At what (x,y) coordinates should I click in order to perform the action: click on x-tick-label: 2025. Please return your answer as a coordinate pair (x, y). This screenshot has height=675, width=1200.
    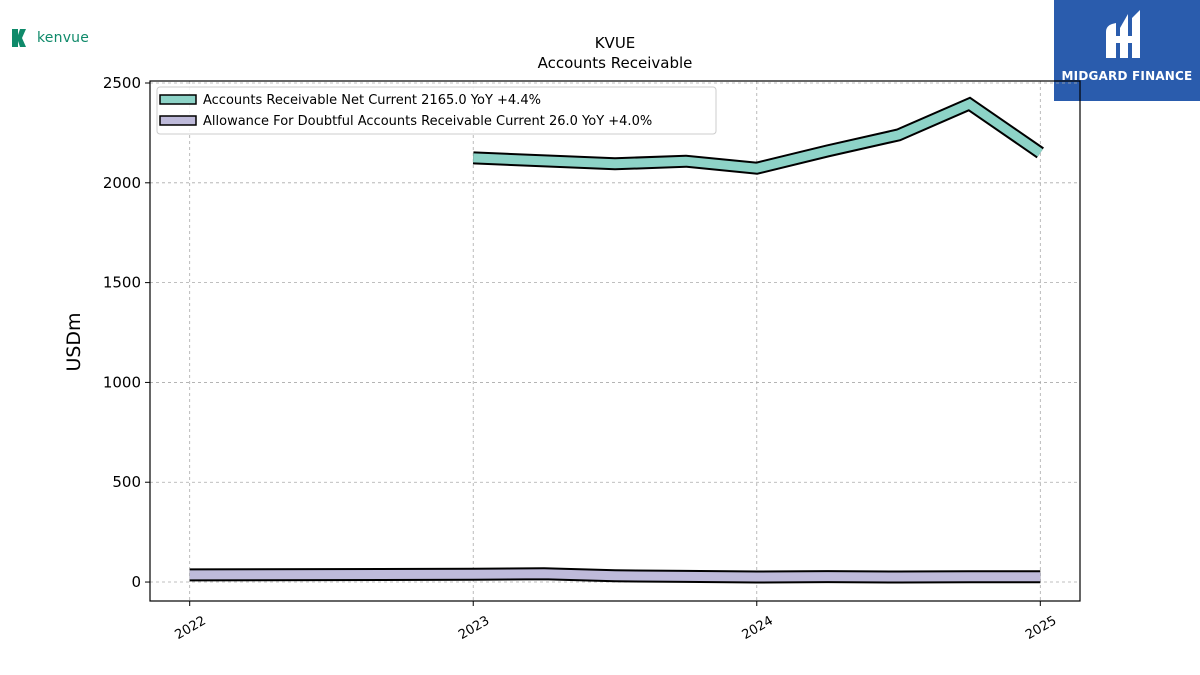
    Looking at the image, I should click on (1041, 628).